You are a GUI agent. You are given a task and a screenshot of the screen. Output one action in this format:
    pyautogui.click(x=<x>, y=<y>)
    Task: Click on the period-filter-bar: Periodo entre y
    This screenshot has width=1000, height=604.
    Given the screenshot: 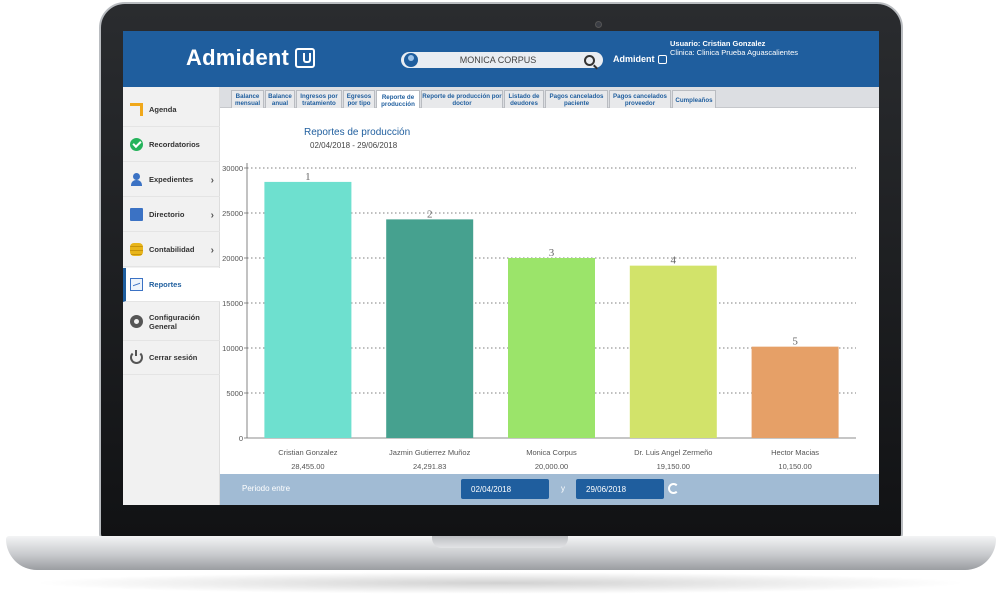 What is the action you would take?
    pyautogui.click(x=549, y=489)
    